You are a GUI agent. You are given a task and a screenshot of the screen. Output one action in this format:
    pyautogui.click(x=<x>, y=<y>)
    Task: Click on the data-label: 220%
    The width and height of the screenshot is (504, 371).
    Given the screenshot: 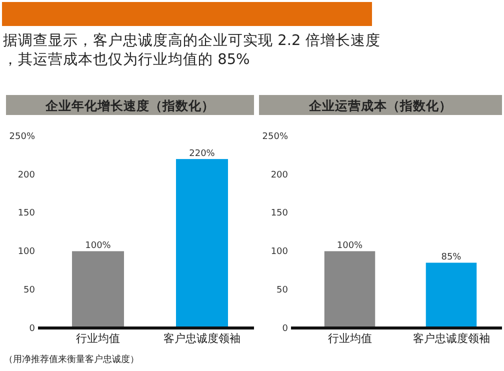 What is the action you would take?
    pyautogui.click(x=202, y=154)
    